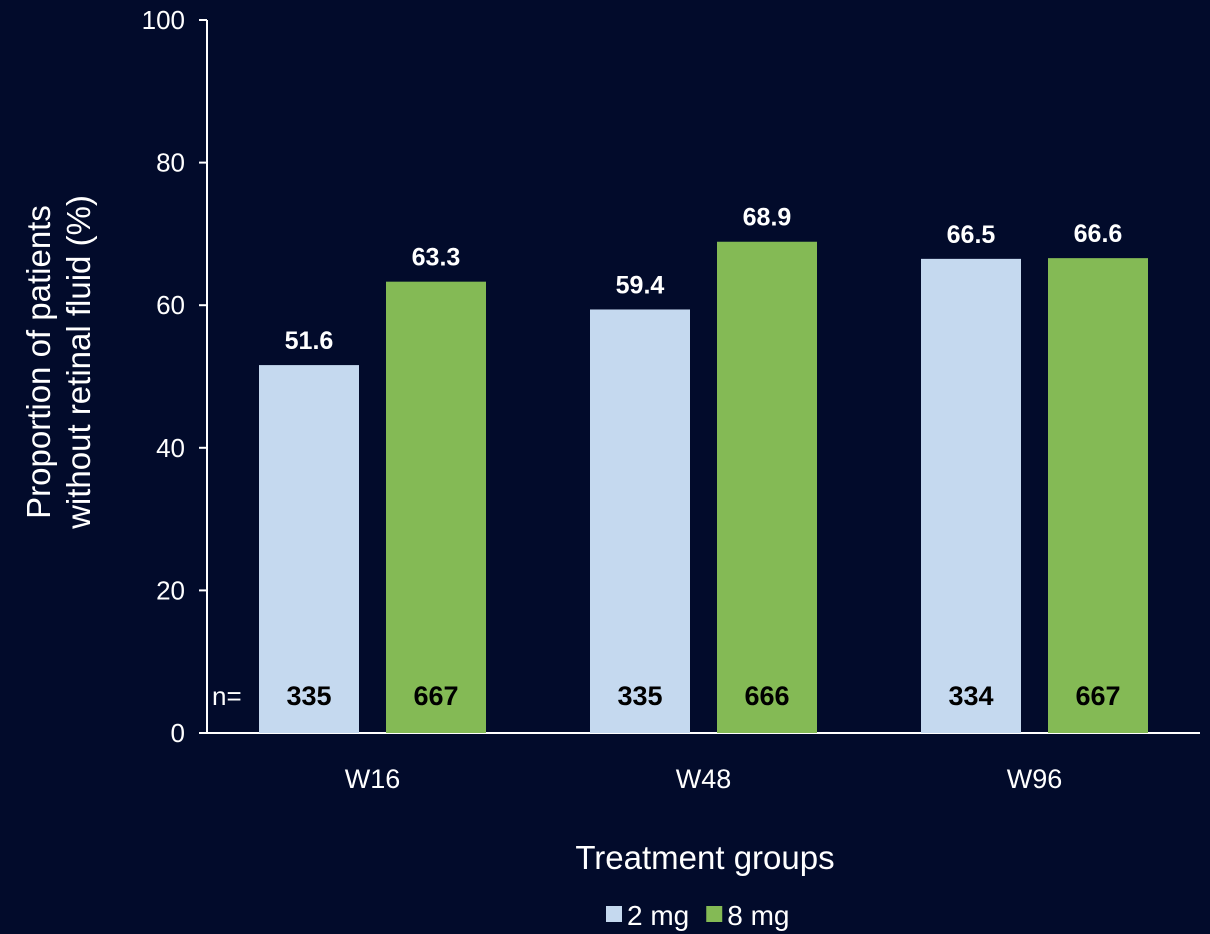 This screenshot has width=1210, height=934. What do you see at coordinates (178, 733) in the screenshot?
I see `y-tick-label: 0` at bounding box center [178, 733].